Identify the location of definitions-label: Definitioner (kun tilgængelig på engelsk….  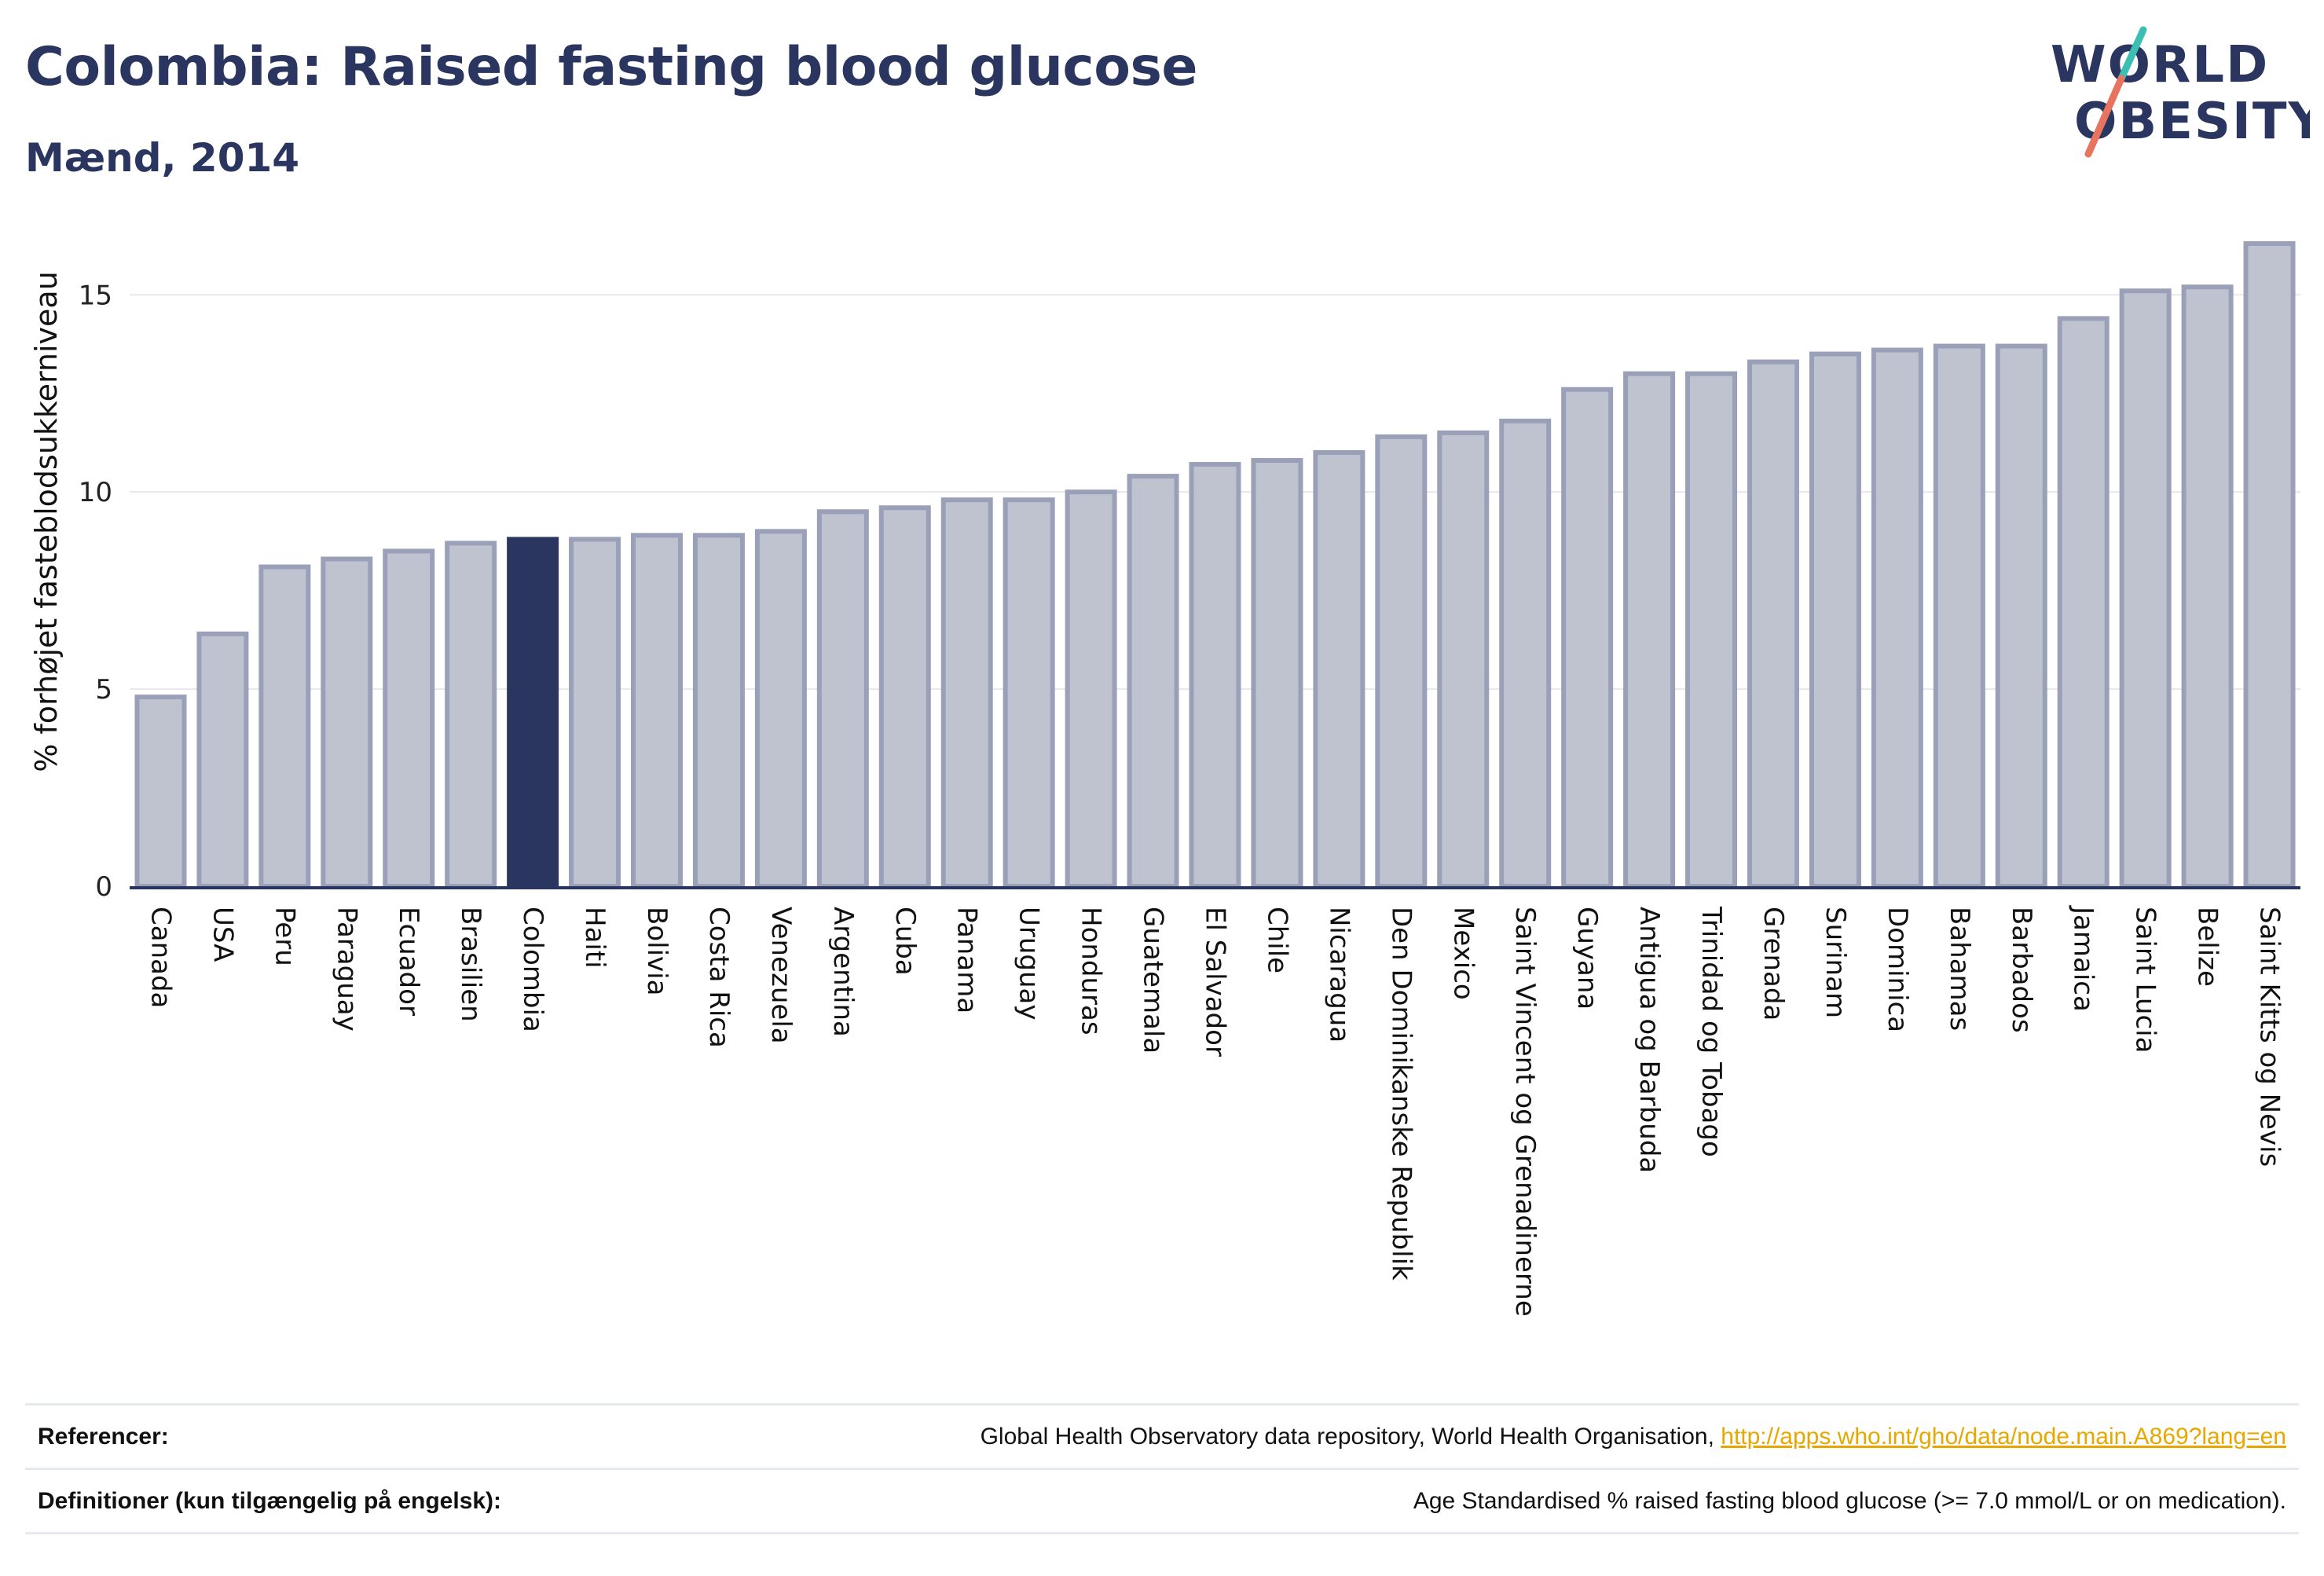
(270, 1501).